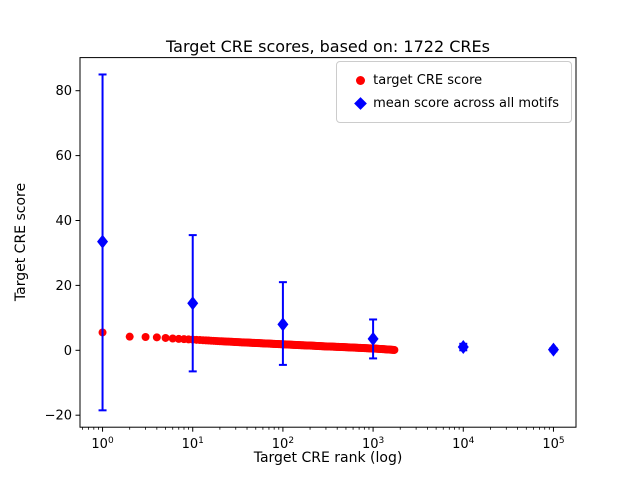  Describe the element at coordinates (63, 221) in the screenshot. I see `svg-text: 40` at that location.